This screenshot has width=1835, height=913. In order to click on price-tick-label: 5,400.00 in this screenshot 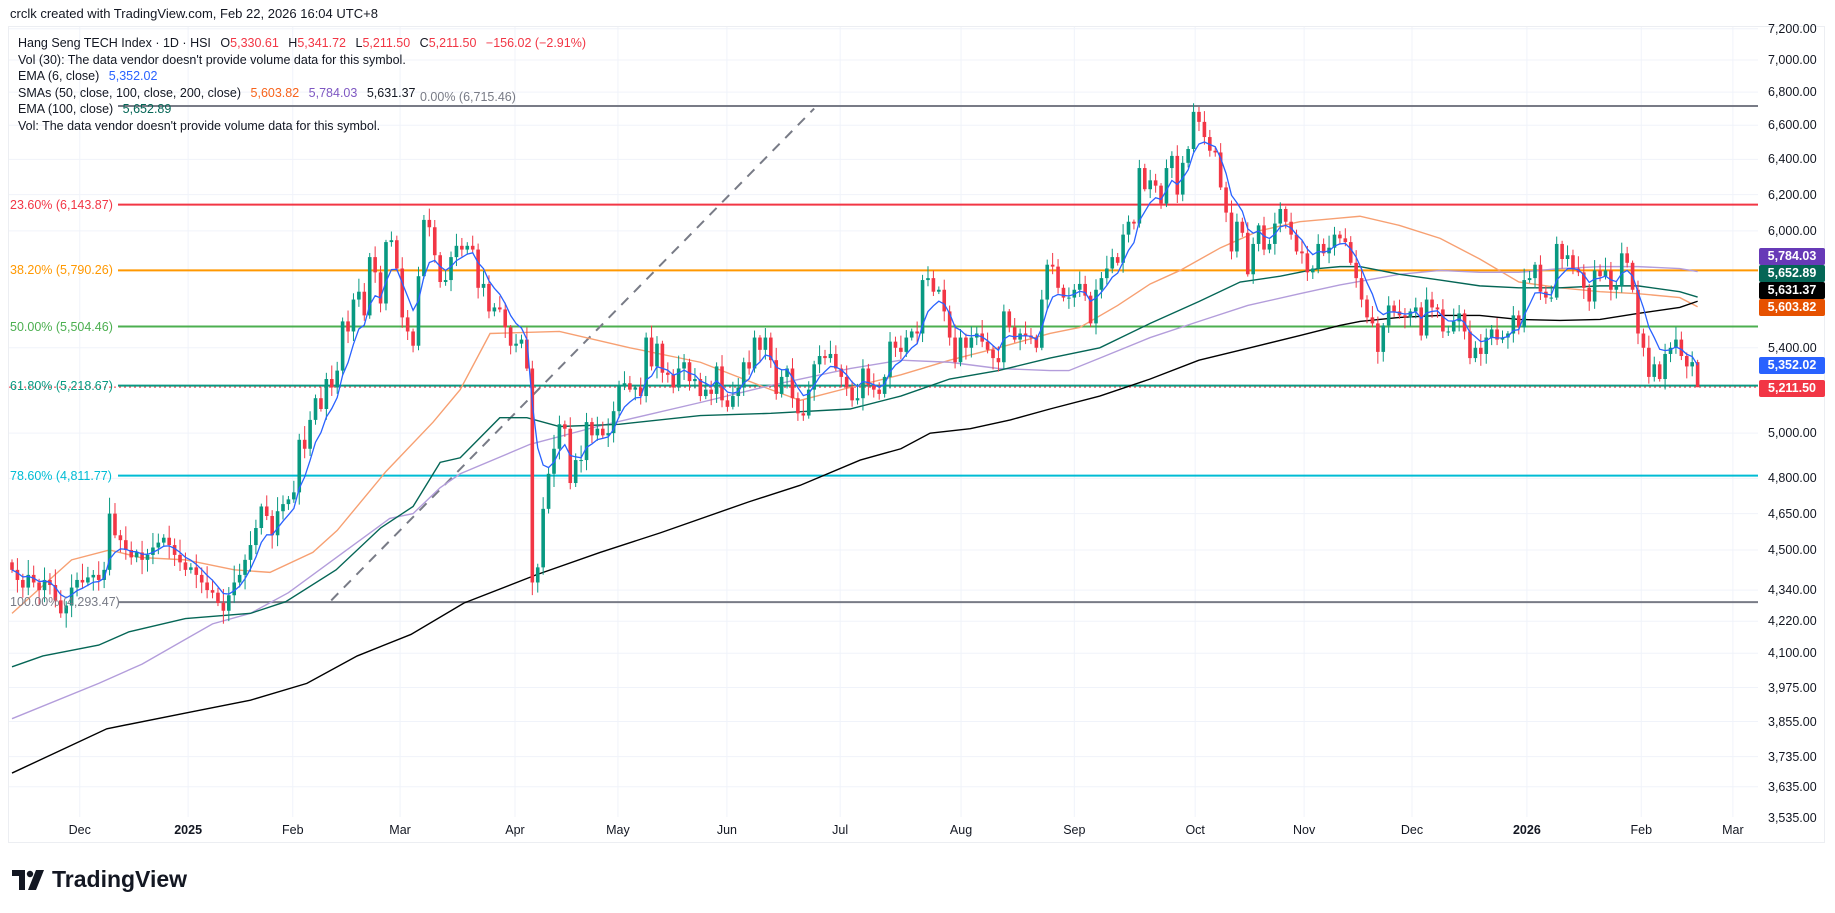, I will do `click(1792, 347)`.